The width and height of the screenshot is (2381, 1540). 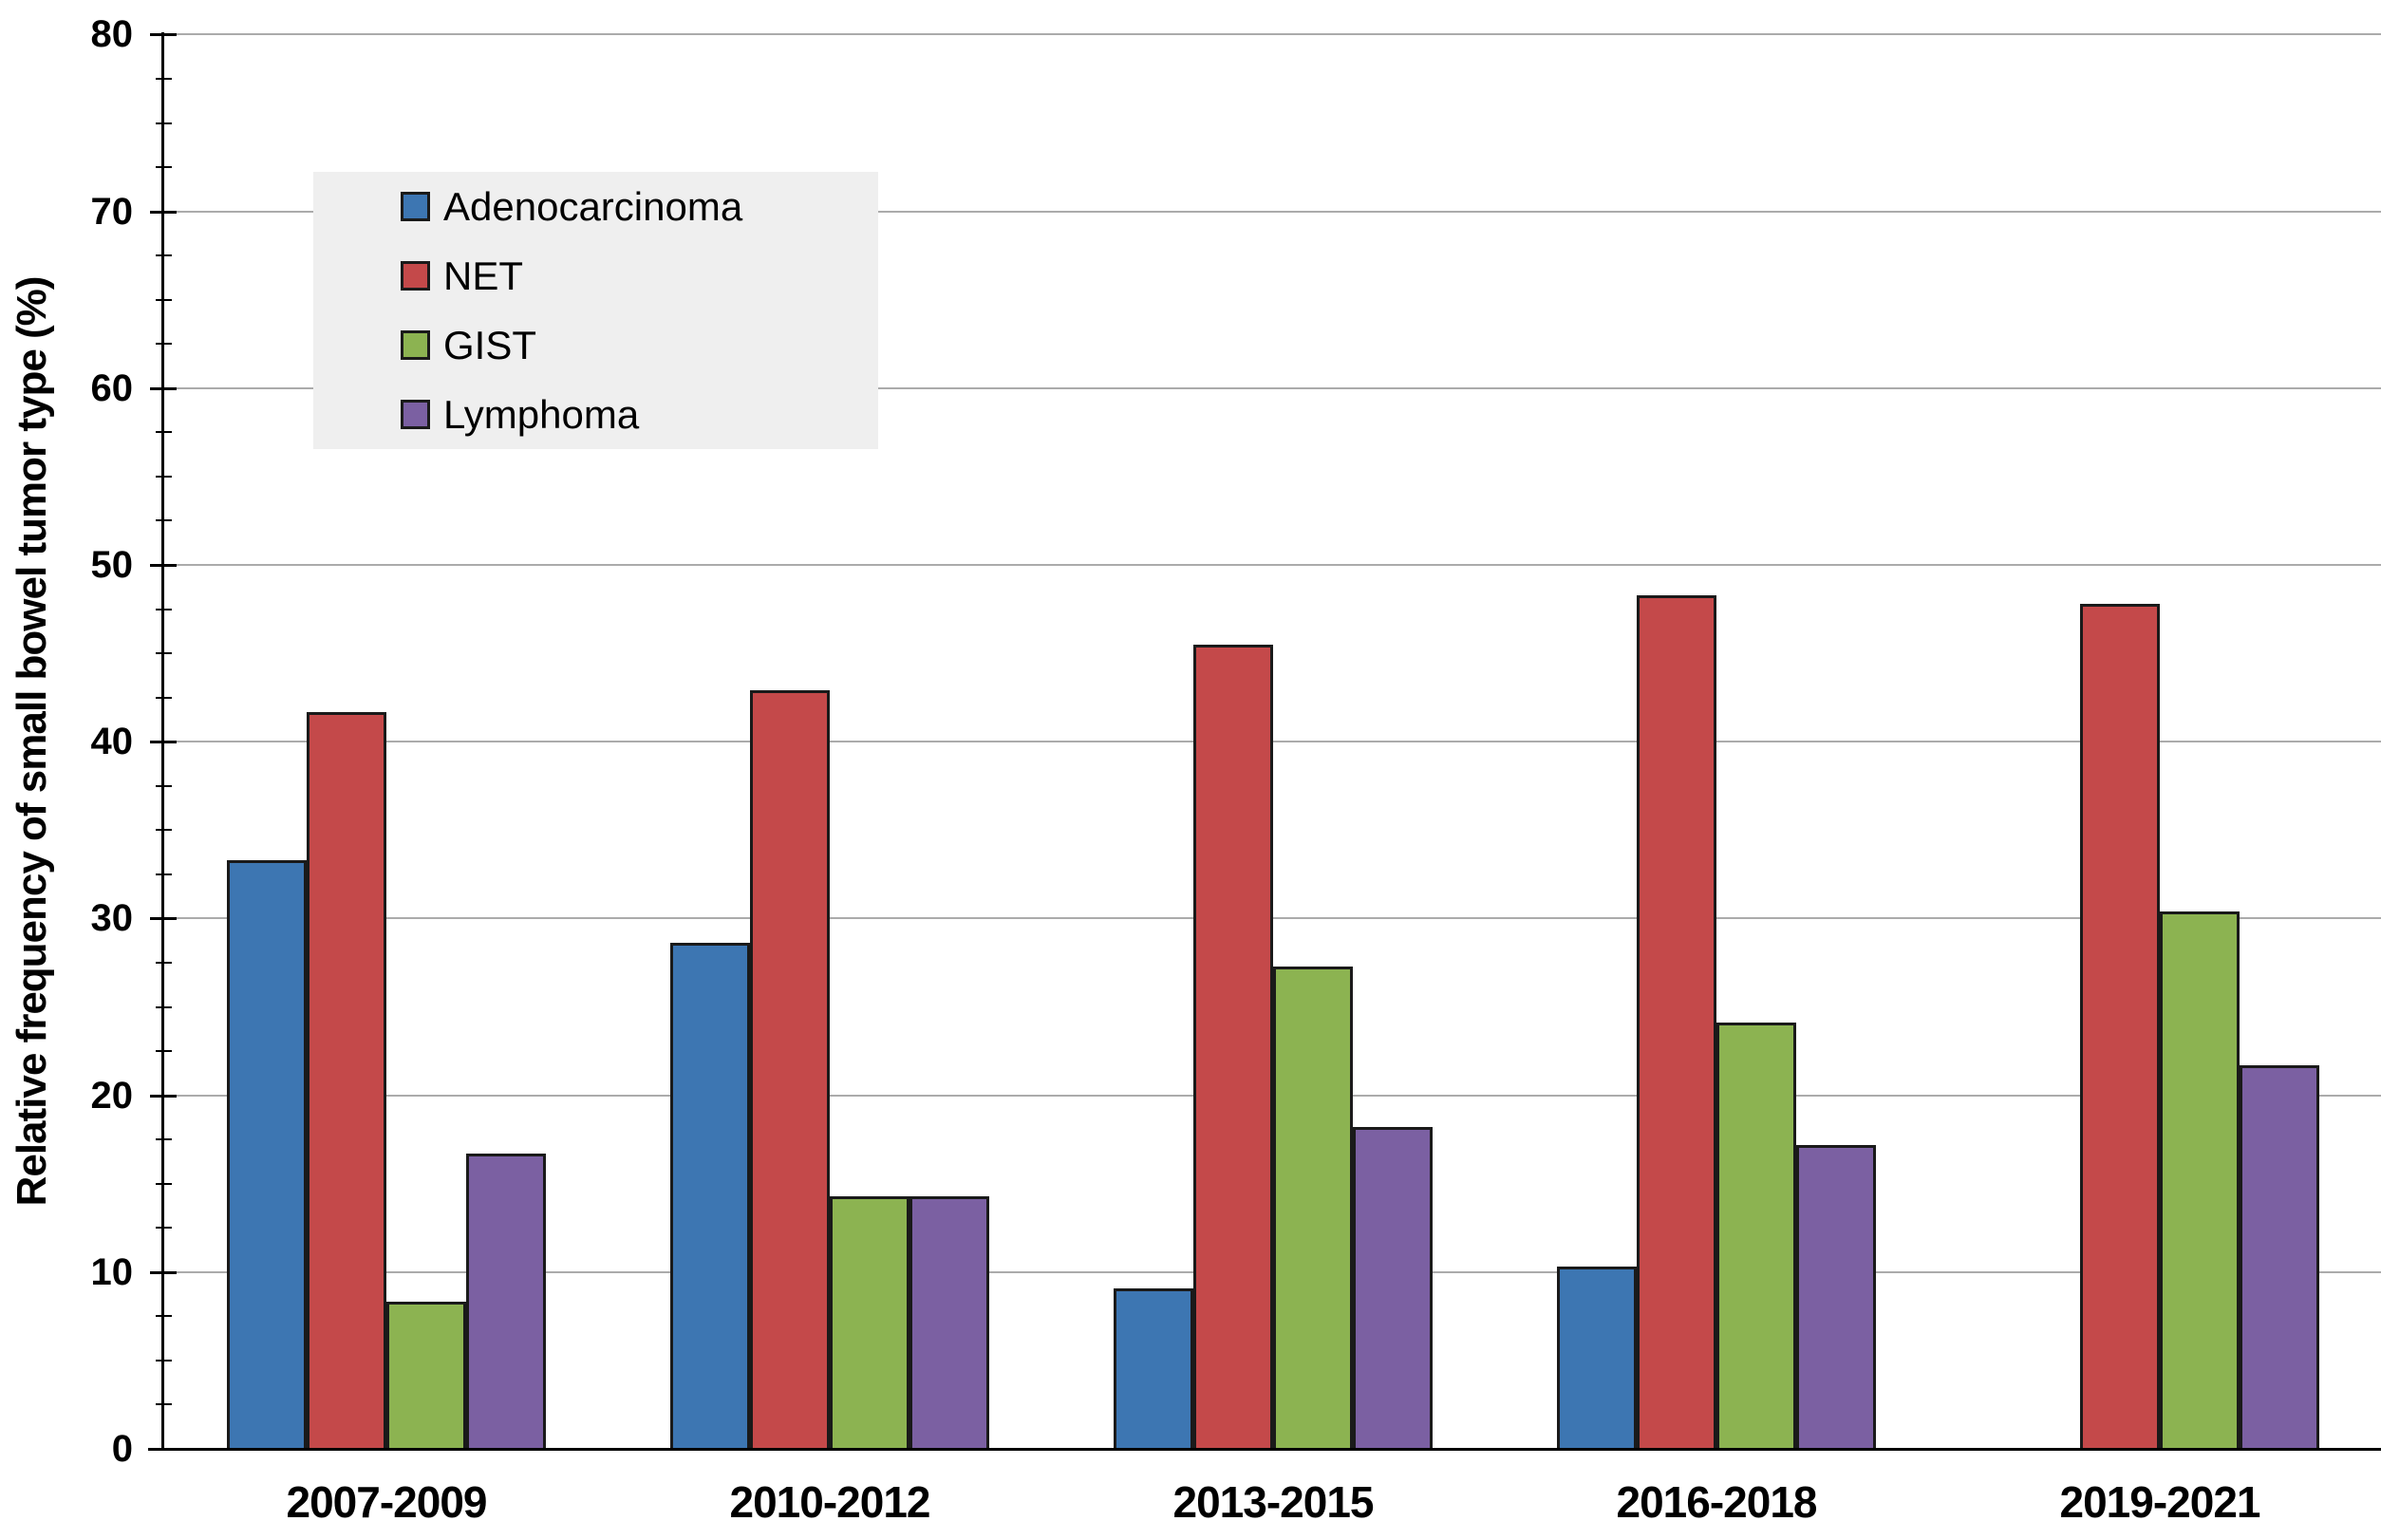 What do you see at coordinates (112, 1272) in the screenshot?
I see `y-tick-label-10: 10` at bounding box center [112, 1272].